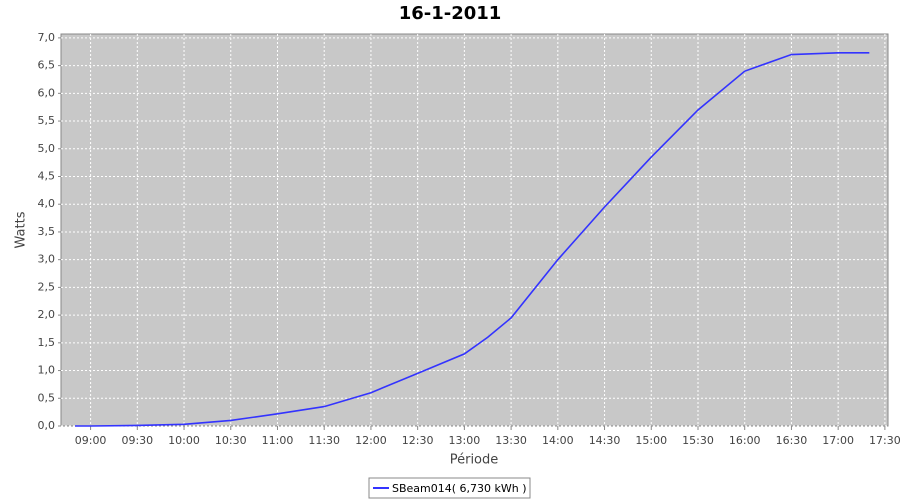 This screenshot has height=500, width=900. Describe the element at coordinates (47, 314) in the screenshot. I see `y-tick-label: 2,0` at that location.